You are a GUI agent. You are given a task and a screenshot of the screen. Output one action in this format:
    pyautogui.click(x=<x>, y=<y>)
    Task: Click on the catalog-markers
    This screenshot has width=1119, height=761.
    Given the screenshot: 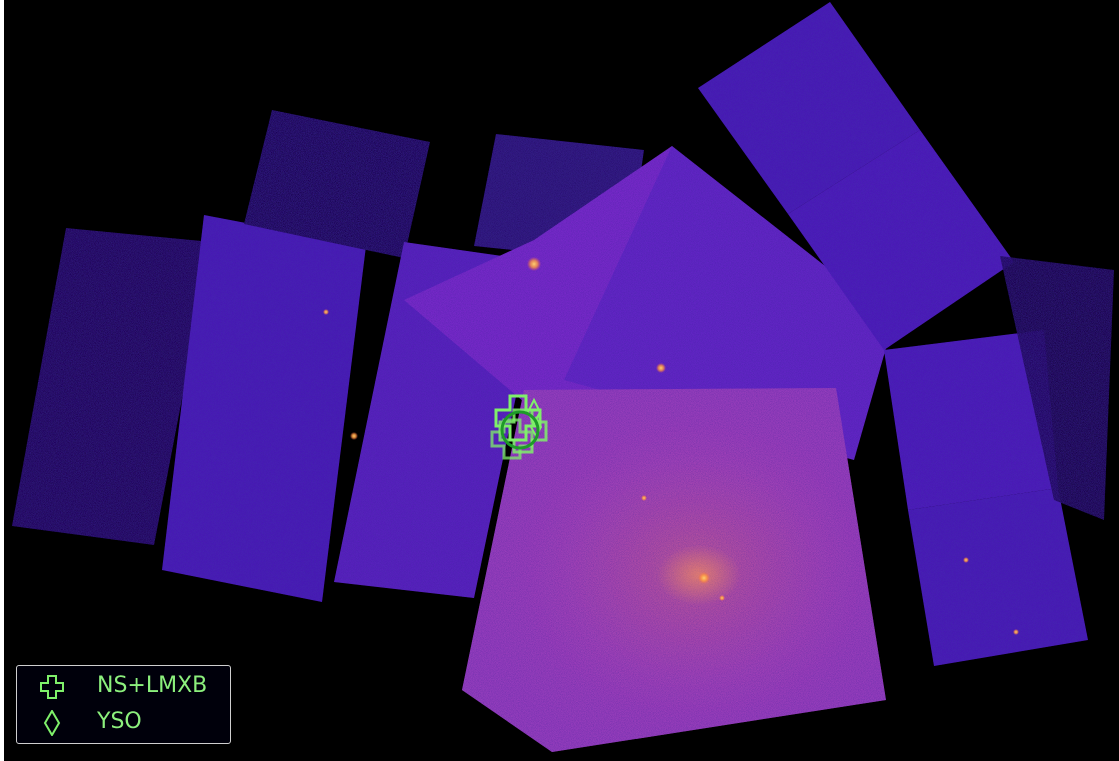 What is the action you would take?
    pyautogui.click(x=519, y=427)
    